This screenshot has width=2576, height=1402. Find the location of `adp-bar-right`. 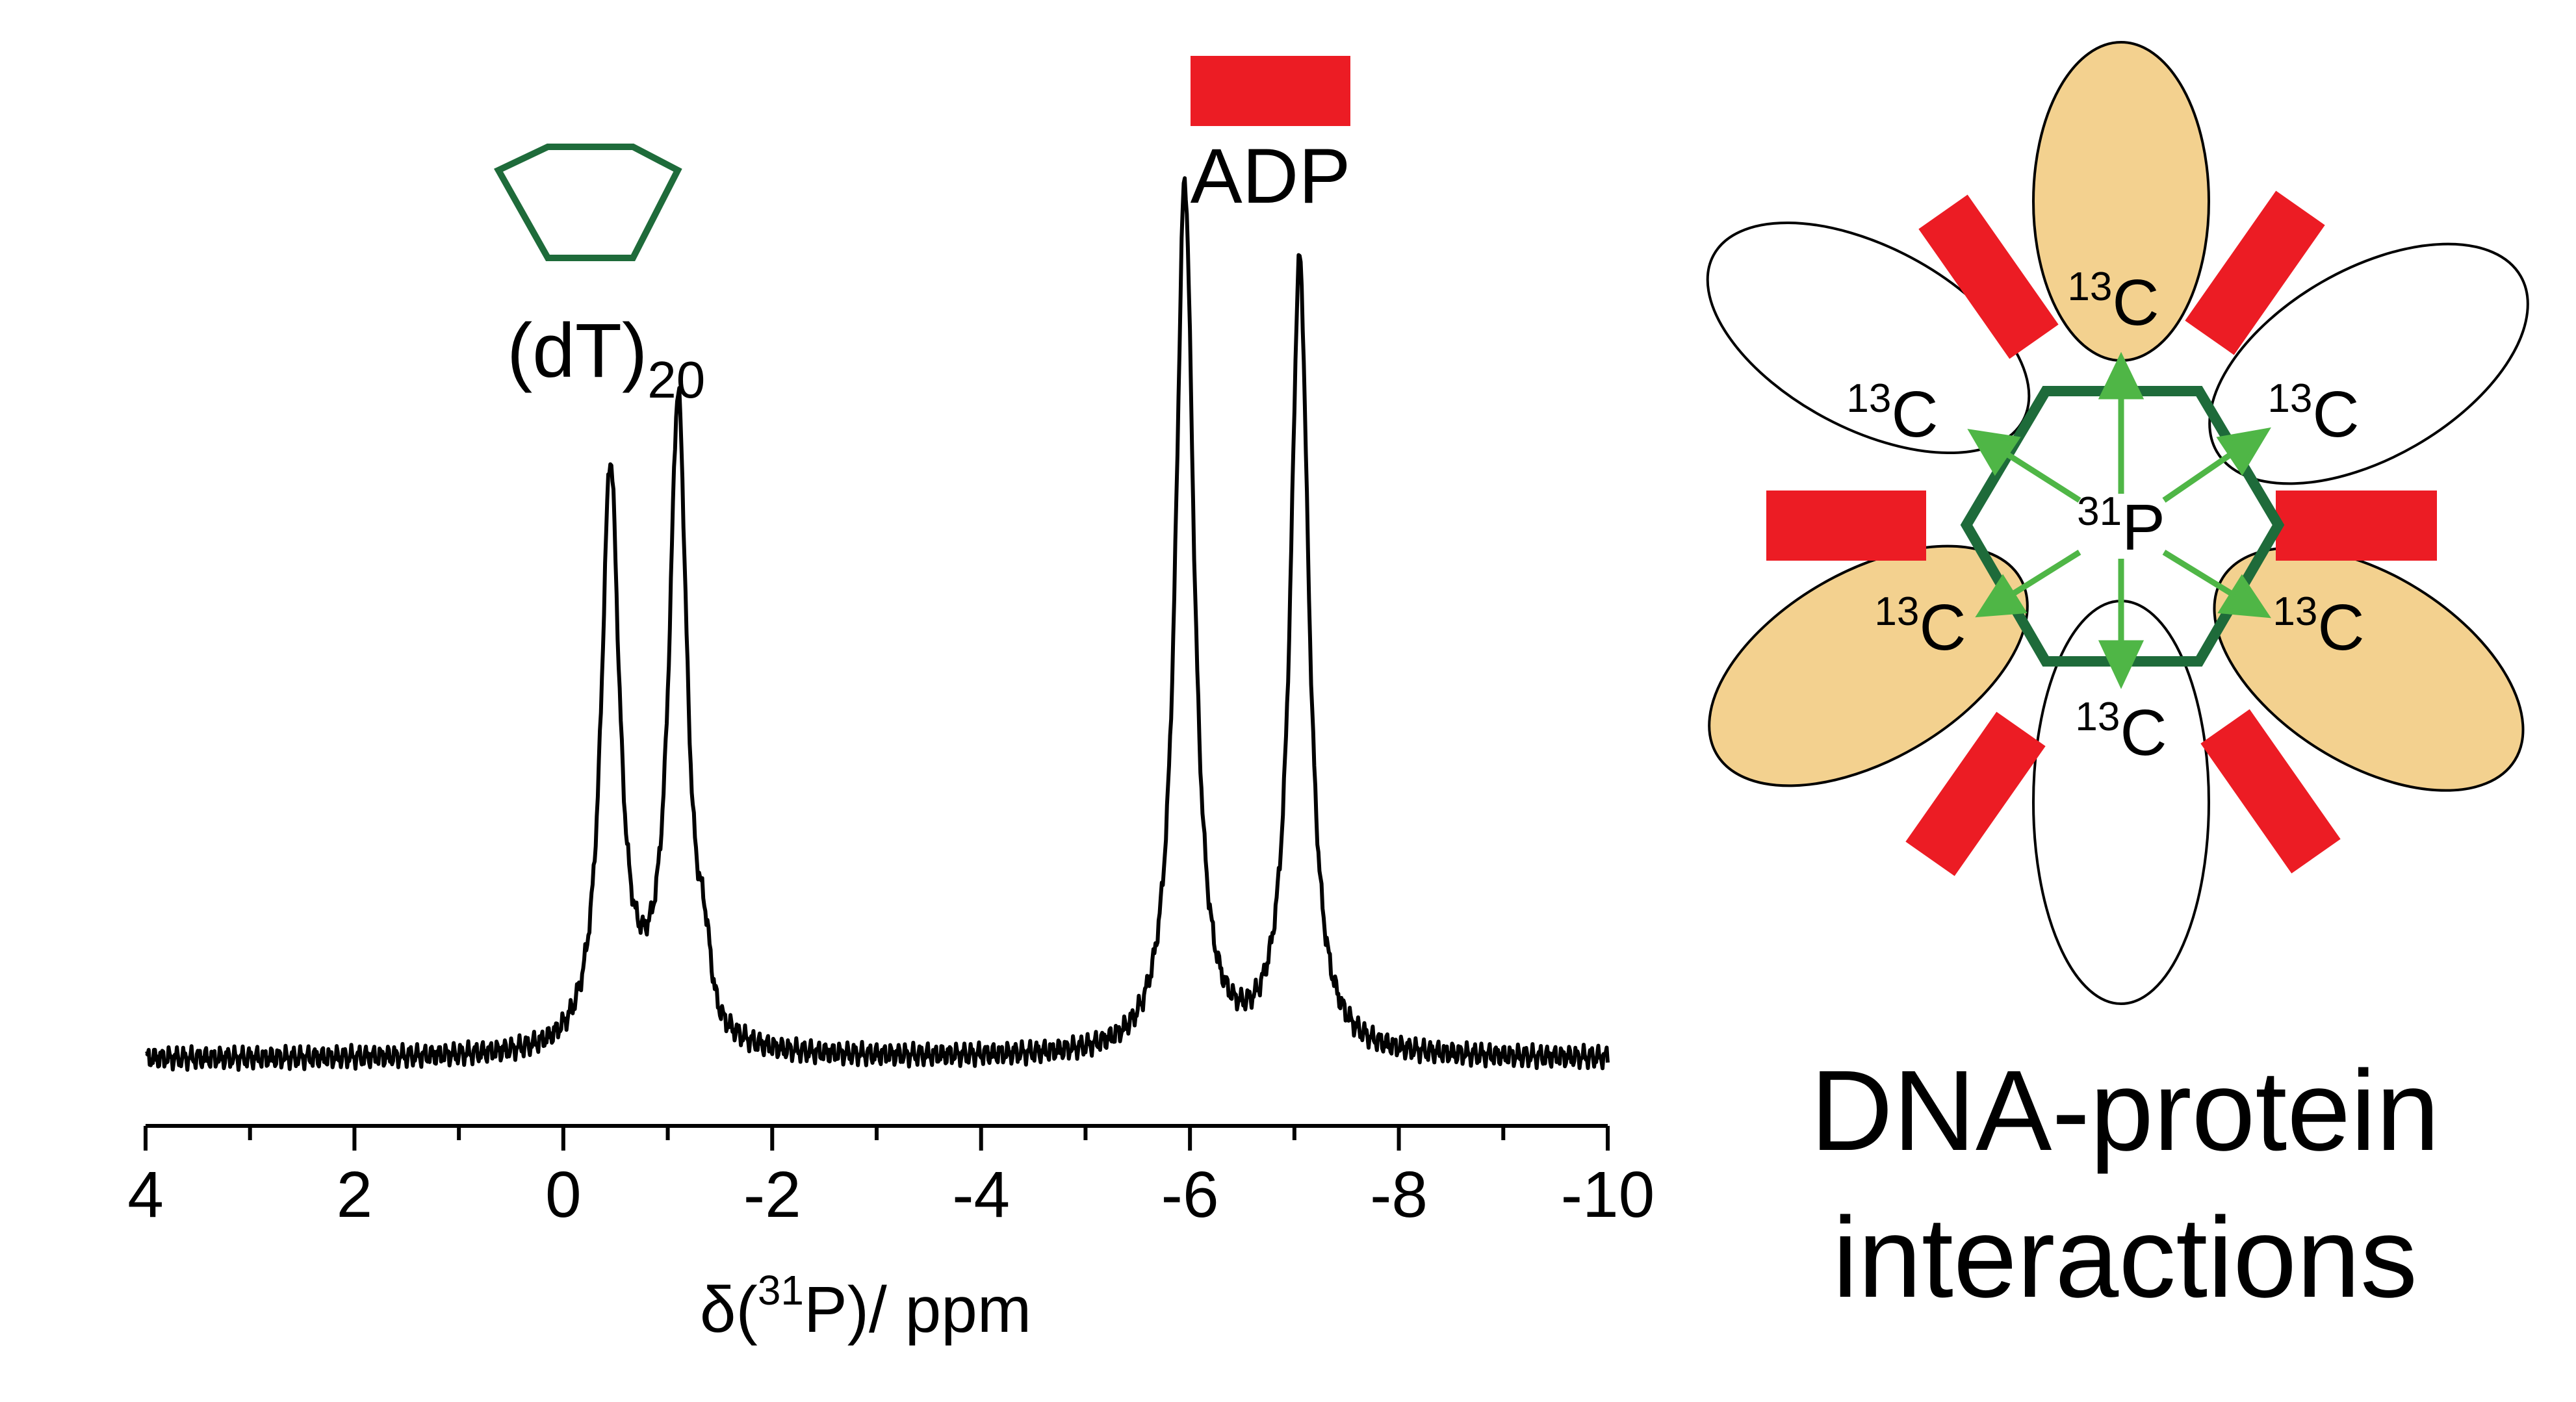

adp-bar-right is located at coordinates (2357, 526).